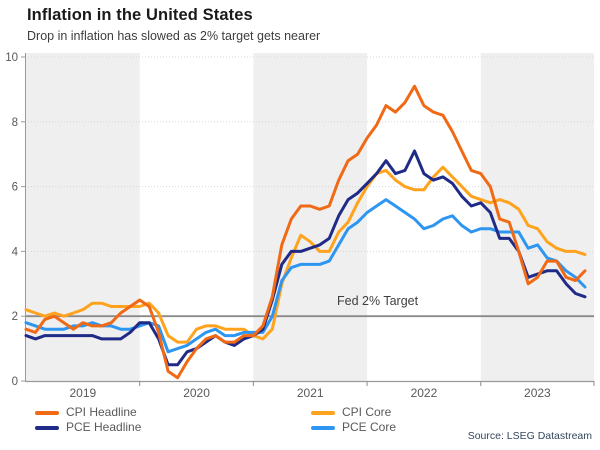 This screenshot has width=600, height=450. I want to click on legend-label-cpi-headline: CPI Headline, so click(101, 412).